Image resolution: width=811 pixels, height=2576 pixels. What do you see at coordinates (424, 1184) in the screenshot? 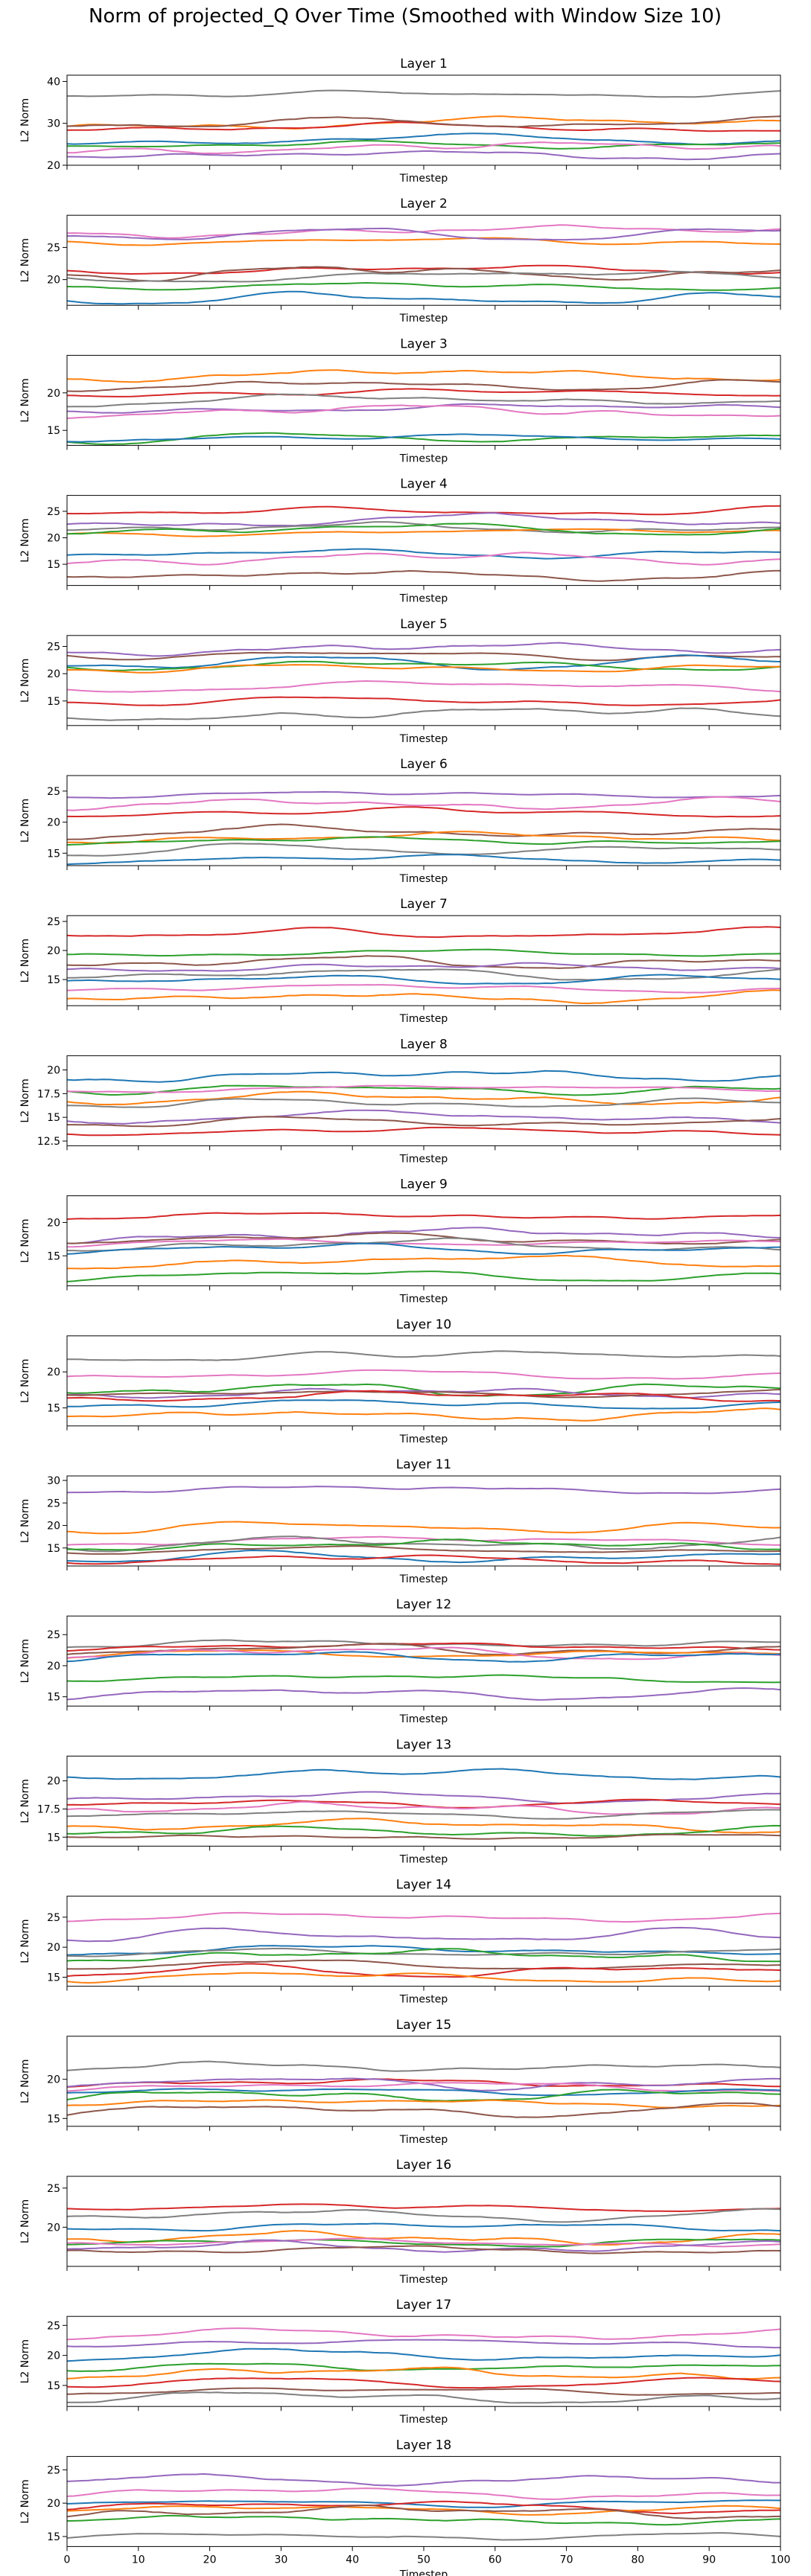
I see `panel-title: Layer 9` at bounding box center [424, 1184].